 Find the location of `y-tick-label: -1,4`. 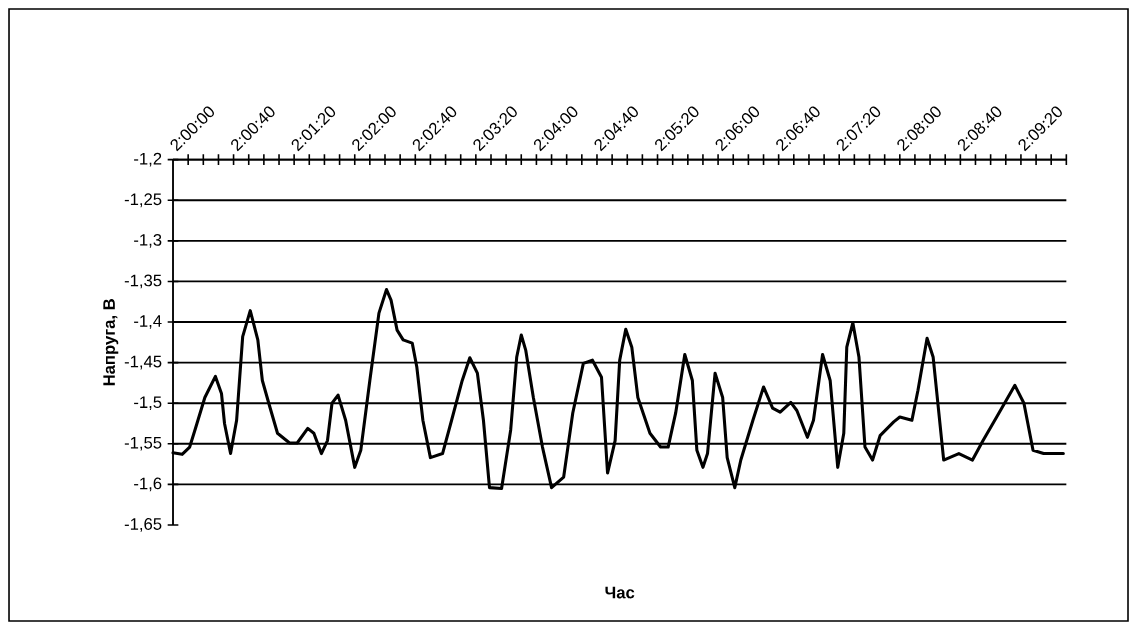

y-tick-label: -1,4 is located at coordinates (148, 322).